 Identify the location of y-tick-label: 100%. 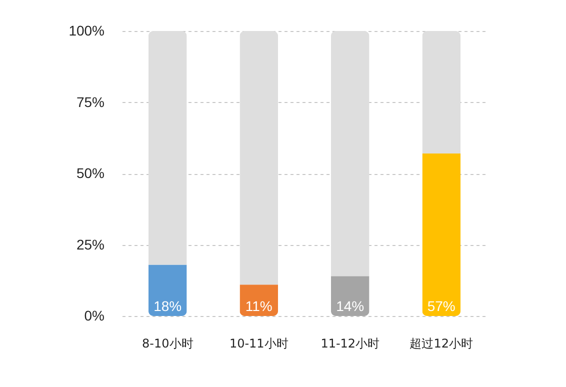
(86, 30).